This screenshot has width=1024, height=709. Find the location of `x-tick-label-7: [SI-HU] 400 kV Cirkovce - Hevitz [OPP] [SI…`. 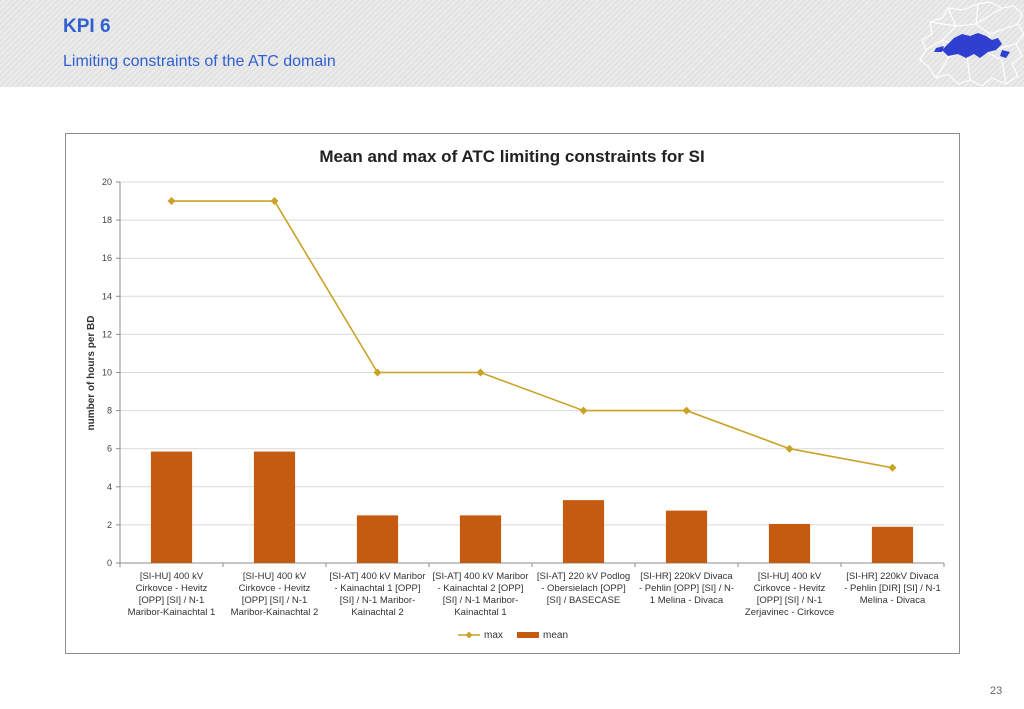

x-tick-label-7: [SI-HU] 400 kV Cirkovce - Hevitz [OPP] [SI… is located at coordinates (789, 594).